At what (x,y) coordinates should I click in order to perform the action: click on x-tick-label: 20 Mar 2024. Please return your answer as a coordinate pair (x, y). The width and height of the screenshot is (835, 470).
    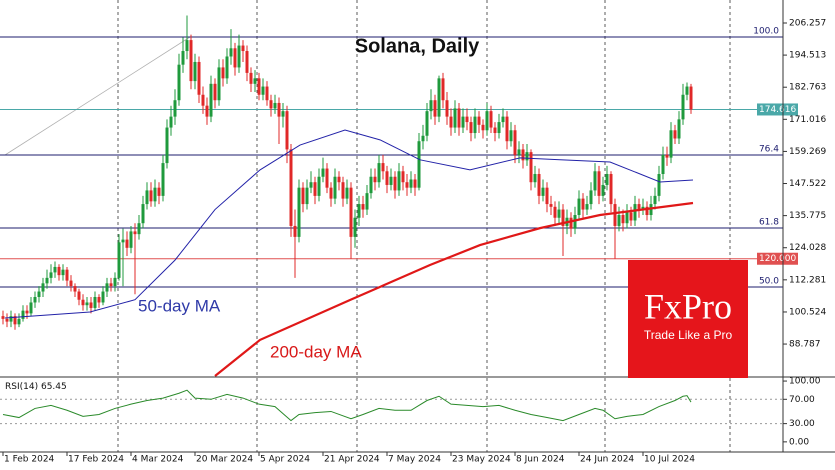
    Looking at the image, I should click on (224, 460).